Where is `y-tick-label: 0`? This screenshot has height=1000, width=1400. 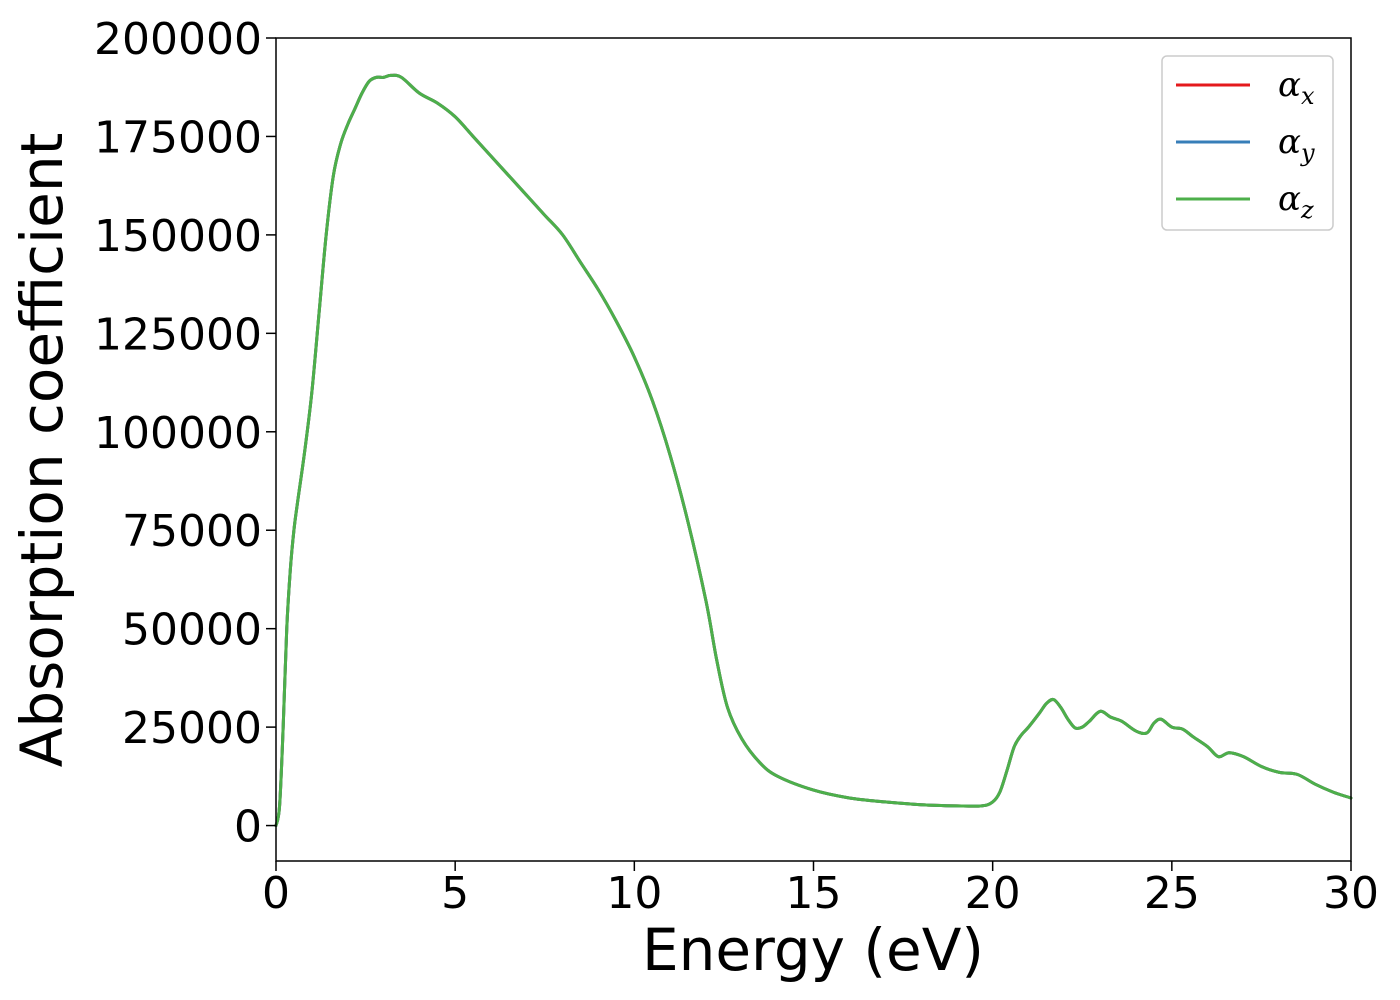
y-tick-label: 0 is located at coordinates (248, 827).